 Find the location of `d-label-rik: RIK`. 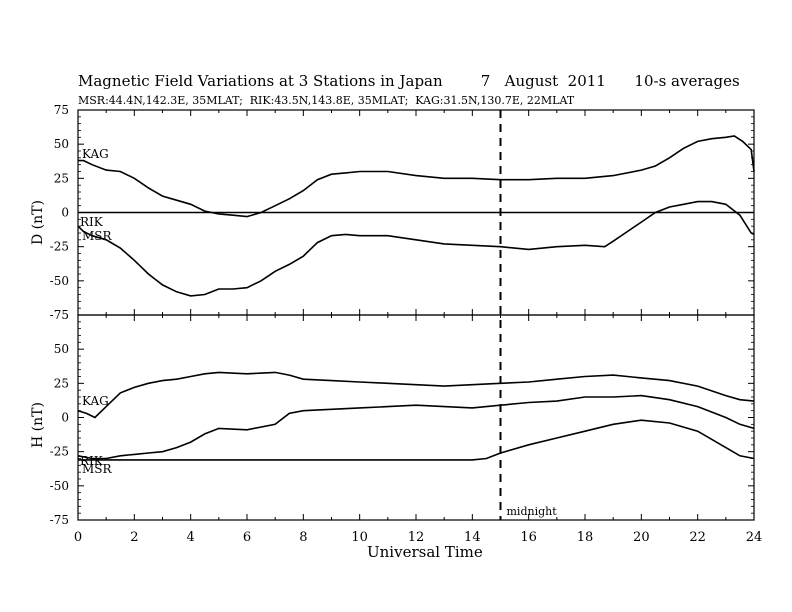

d-label-rik: RIK is located at coordinates (92, 222).